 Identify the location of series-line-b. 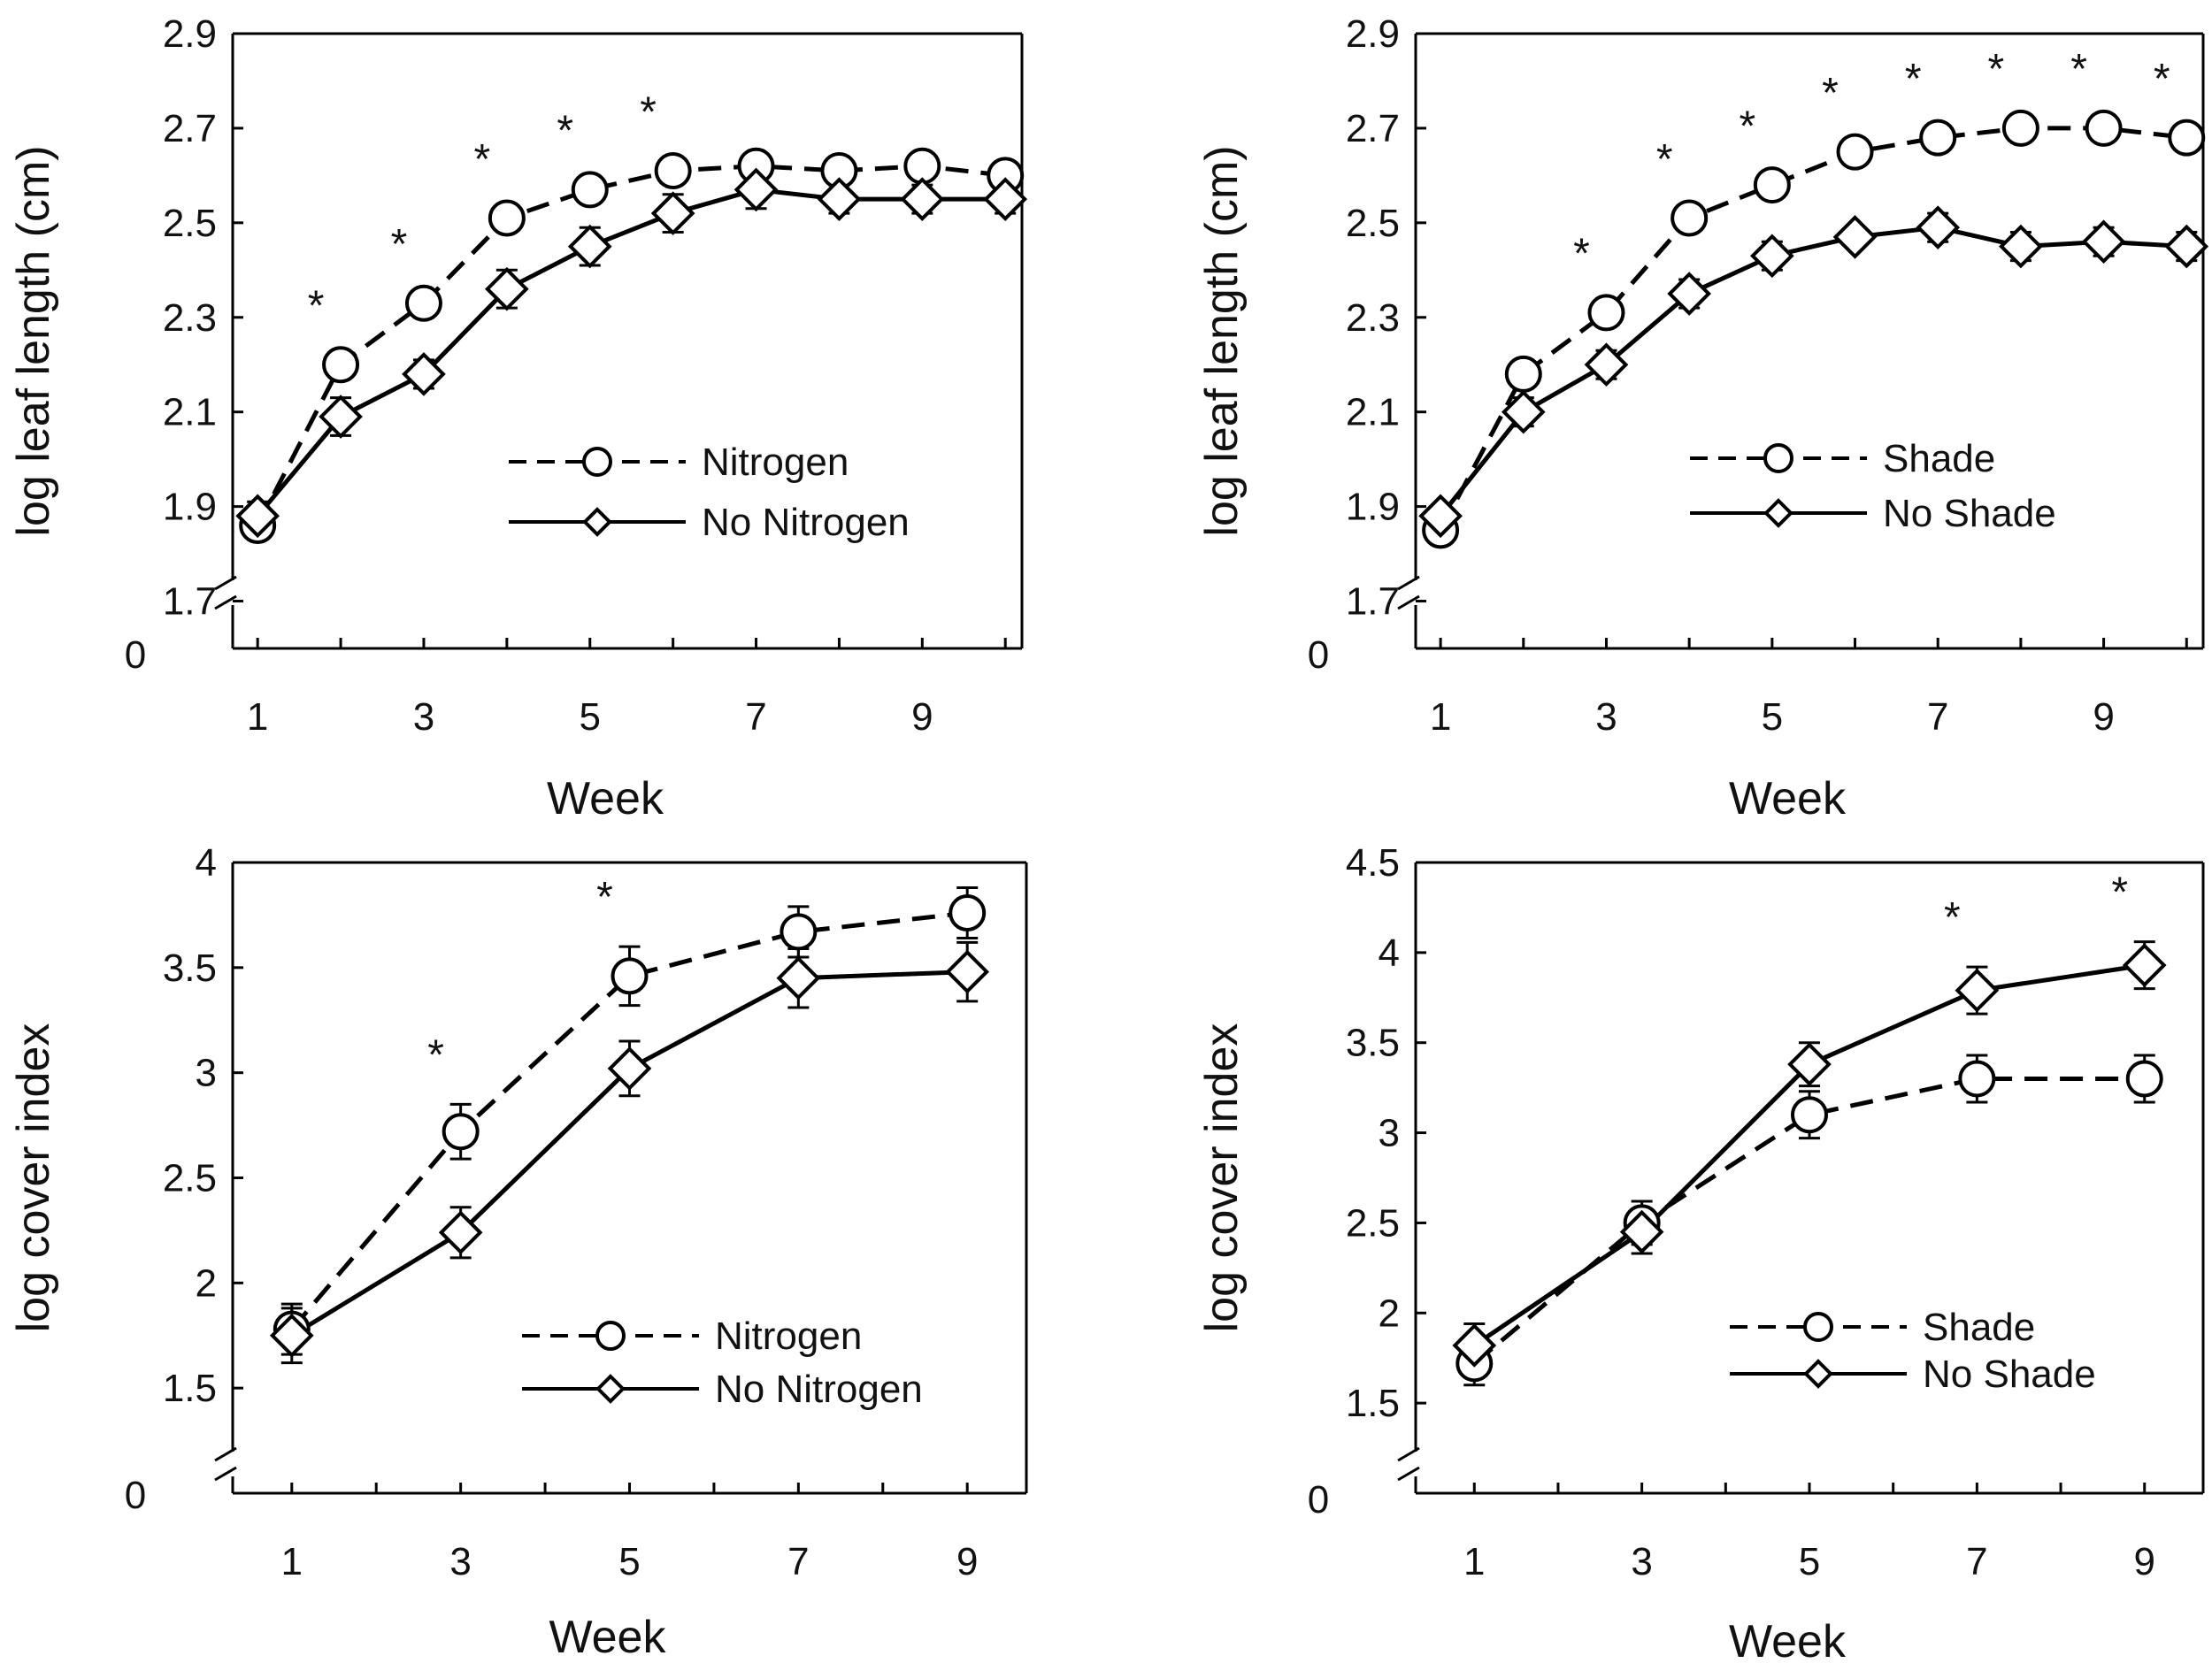
(1813, 371).